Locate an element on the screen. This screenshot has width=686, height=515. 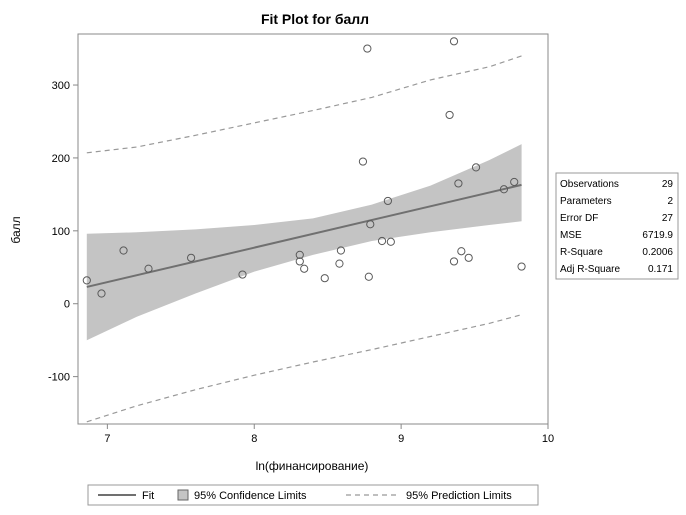
legend-frame is located at coordinates (313, 495).